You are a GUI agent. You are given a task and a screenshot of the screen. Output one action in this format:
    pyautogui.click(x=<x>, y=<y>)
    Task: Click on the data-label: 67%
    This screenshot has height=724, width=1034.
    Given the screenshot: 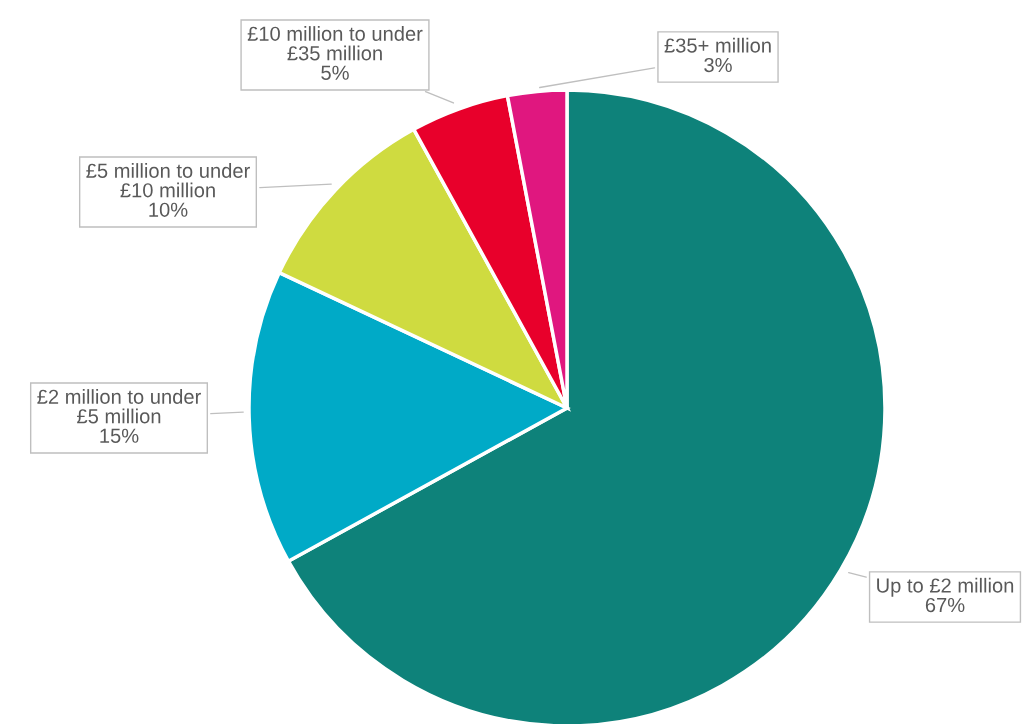 What is the action you would take?
    pyautogui.click(x=945, y=605)
    